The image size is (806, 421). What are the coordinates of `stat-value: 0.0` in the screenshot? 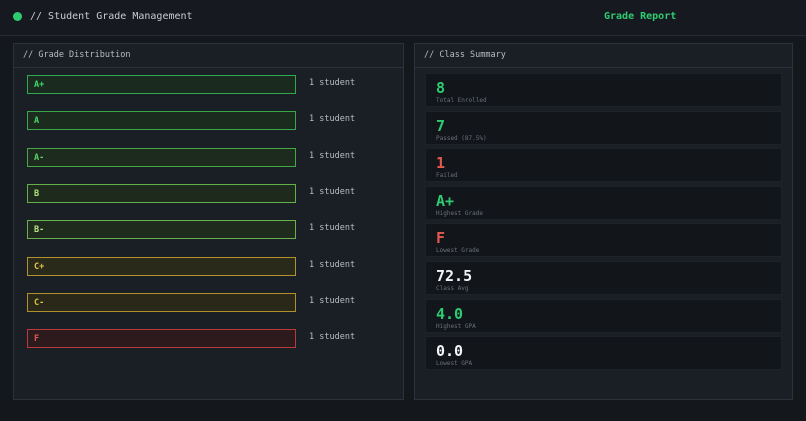 It's located at (450, 351).